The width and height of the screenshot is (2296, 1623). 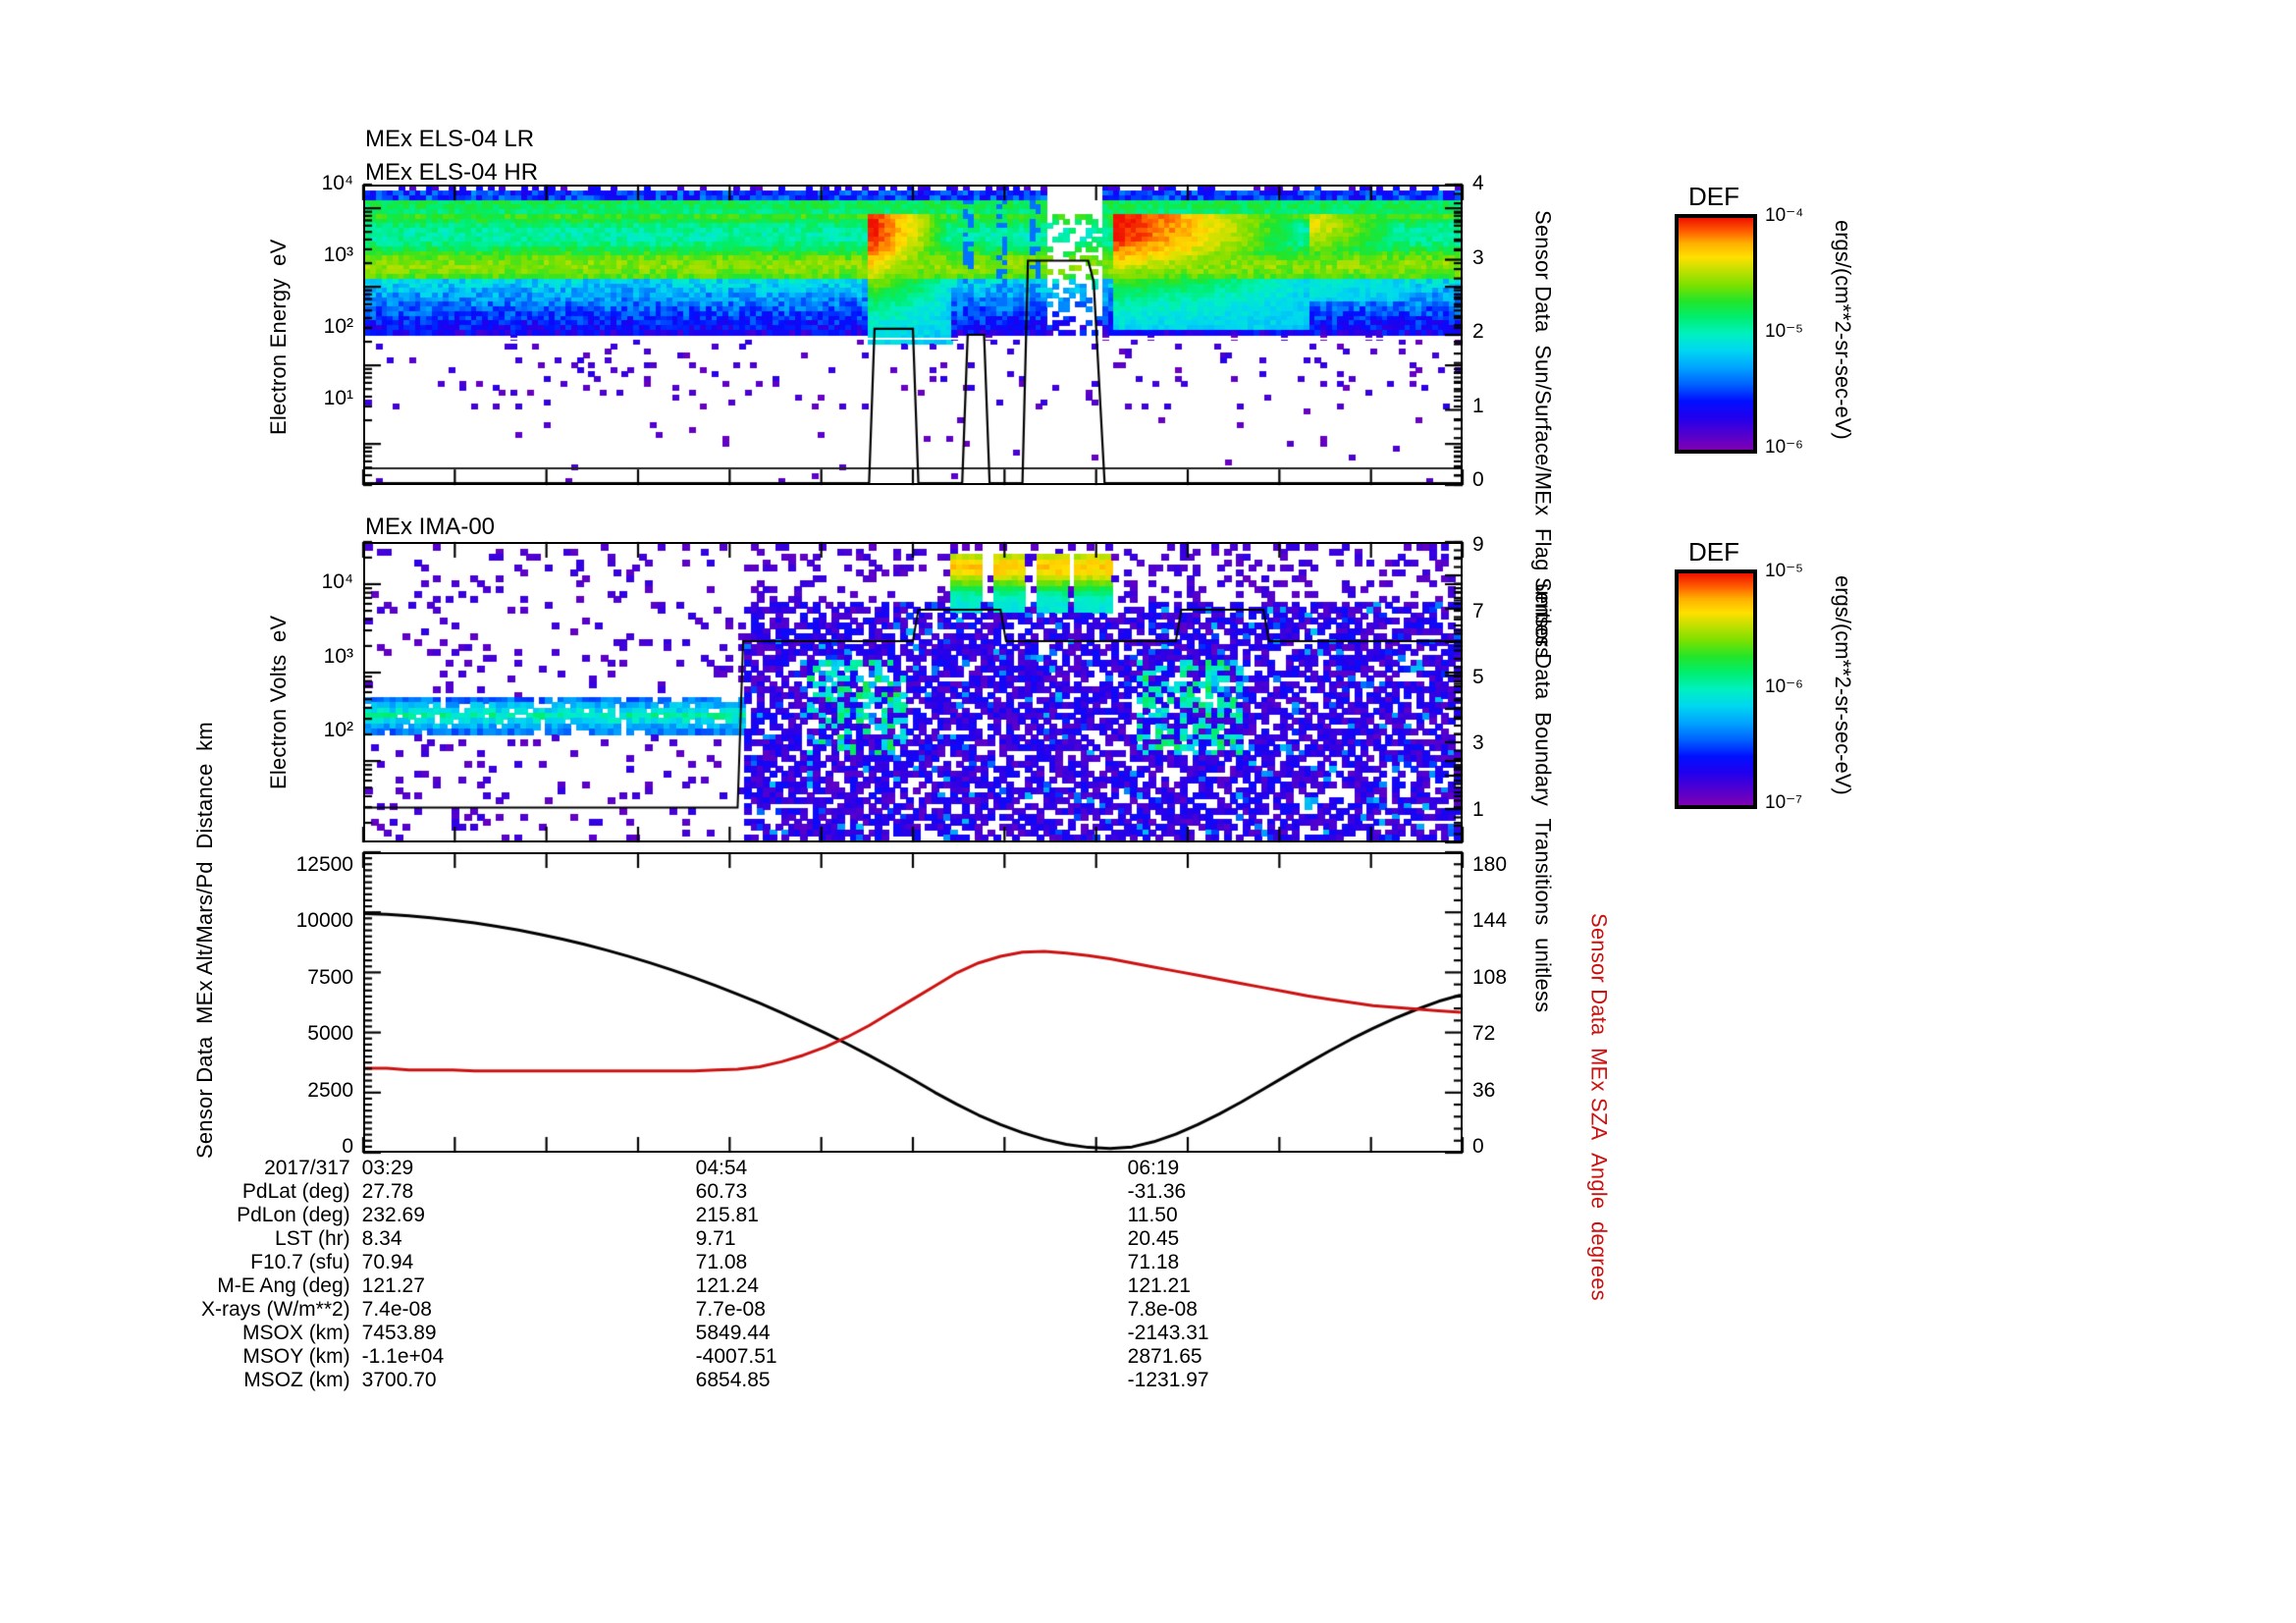 I want to click on tick-label: 5, so click(x=1478, y=677).